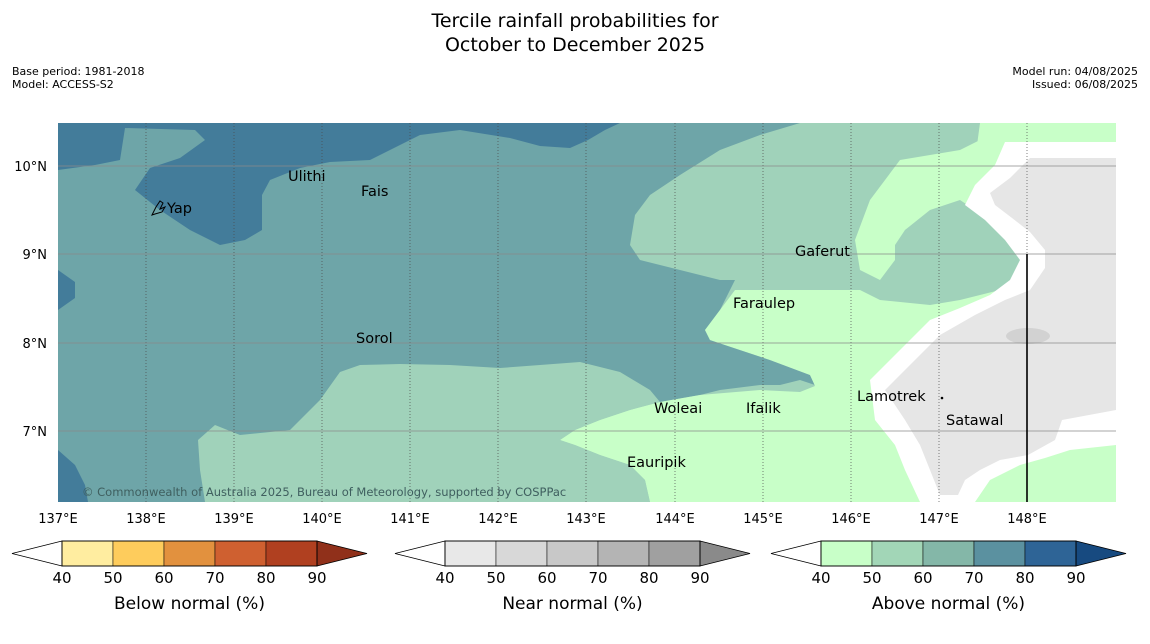 This screenshot has width=1150, height=644. Describe the element at coordinates (820, 578) in the screenshot. I see `above-normal-tick: 40` at that location.